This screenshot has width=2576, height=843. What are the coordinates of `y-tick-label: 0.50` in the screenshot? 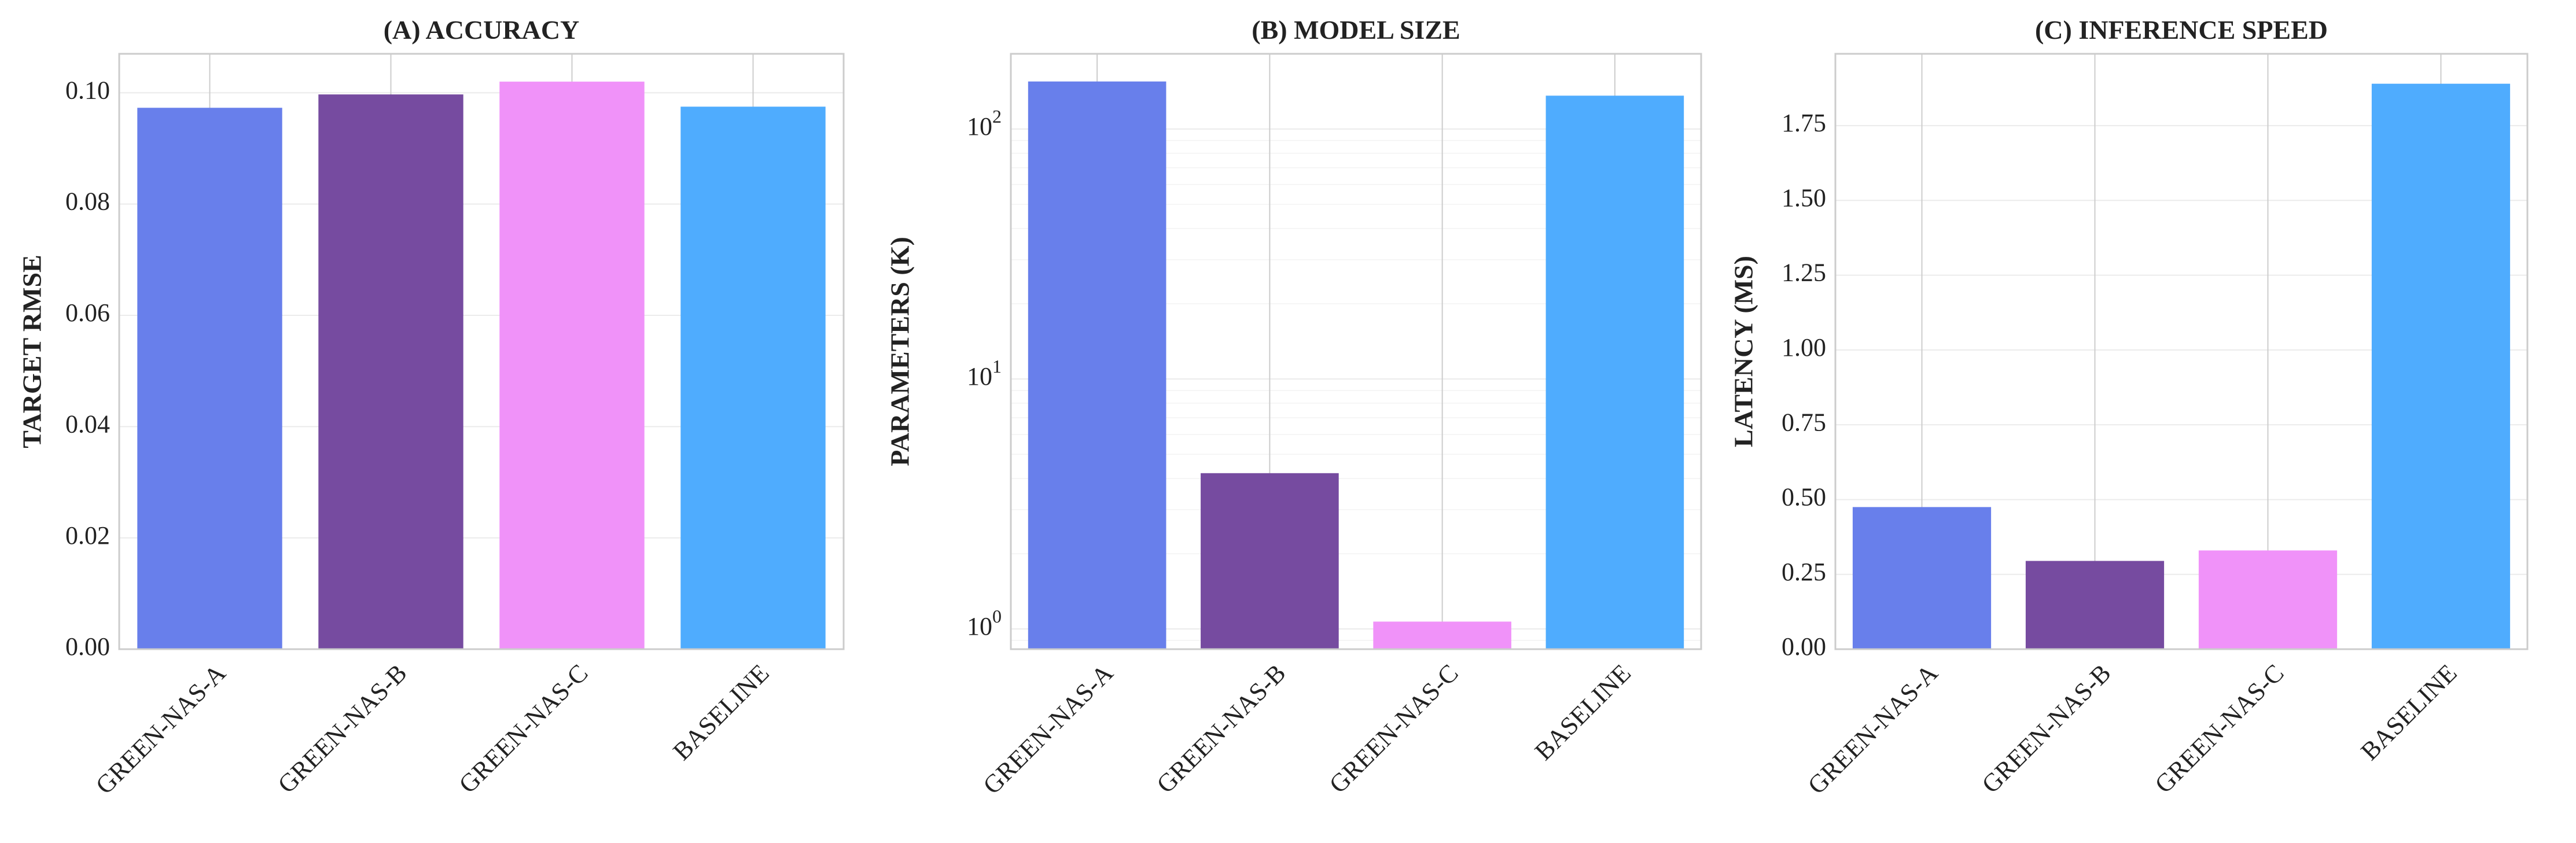 It's located at (1804, 497).